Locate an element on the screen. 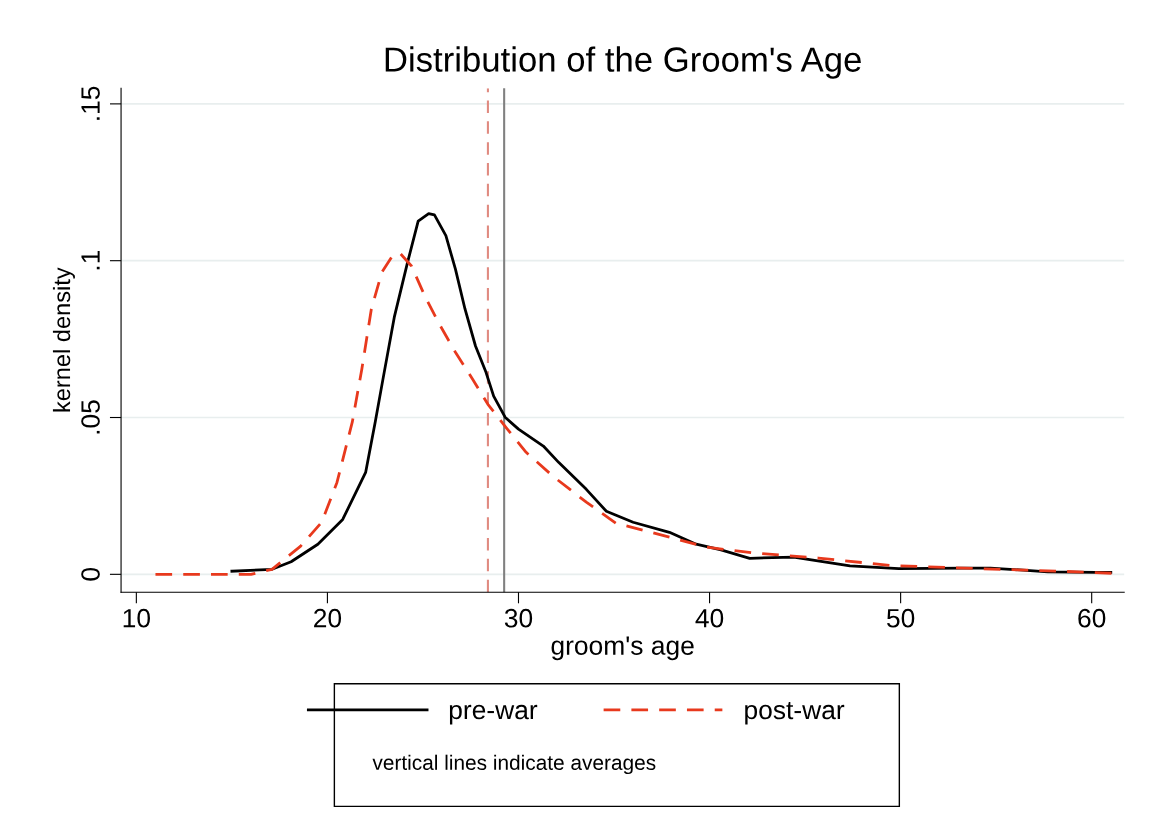  x-tick-label: 40 is located at coordinates (709, 618).